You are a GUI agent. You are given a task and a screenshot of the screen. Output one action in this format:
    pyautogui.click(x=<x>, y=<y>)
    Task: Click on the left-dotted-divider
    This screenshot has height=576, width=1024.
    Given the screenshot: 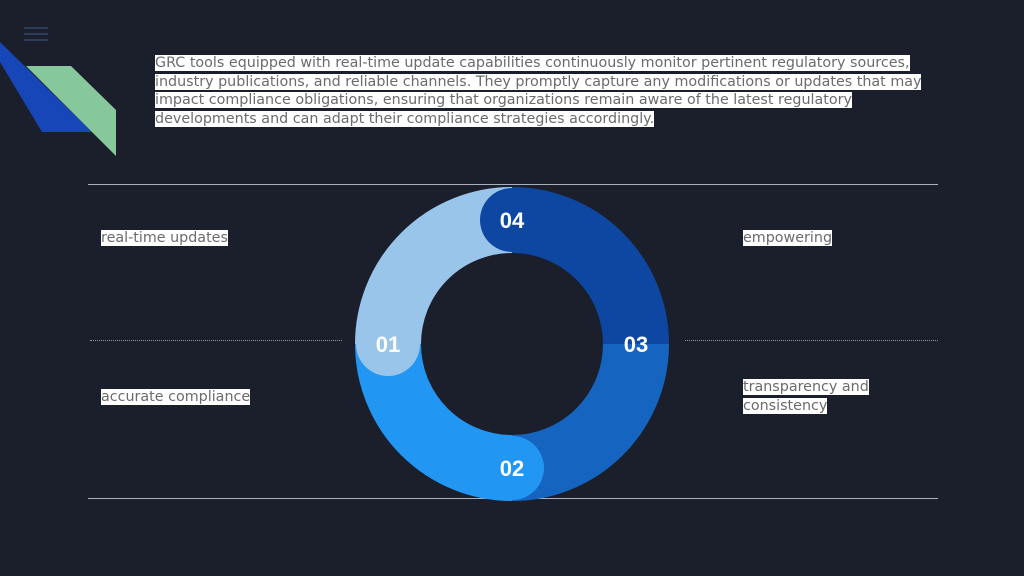 What is the action you would take?
    pyautogui.click(x=216, y=340)
    